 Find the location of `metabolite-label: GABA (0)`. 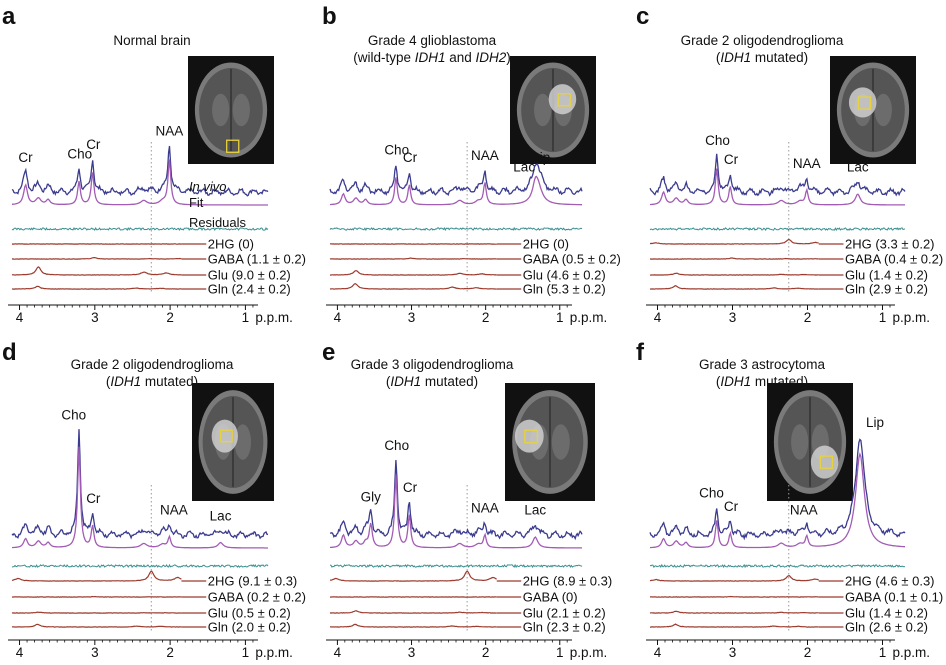

metabolite-label: GABA (0) is located at coordinates (550, 597).